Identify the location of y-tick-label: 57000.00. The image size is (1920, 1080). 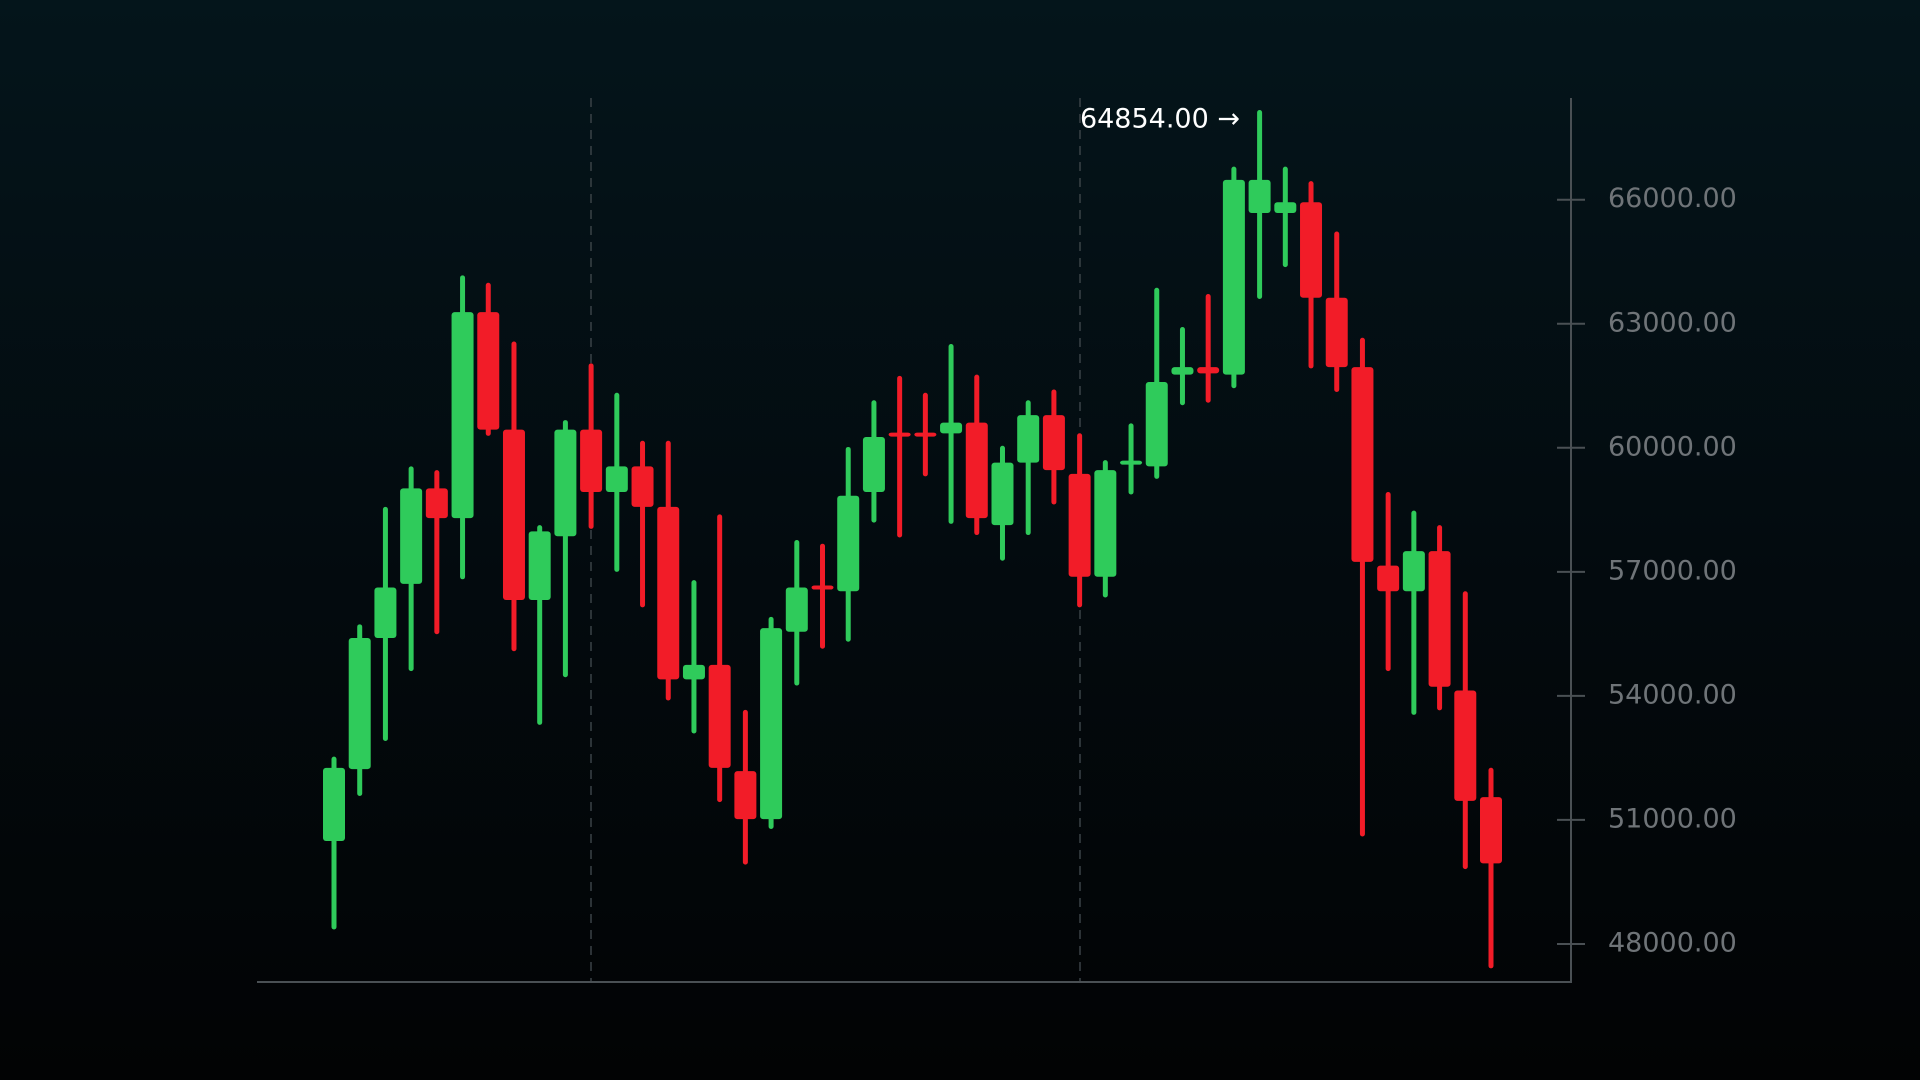
(1672, 570).